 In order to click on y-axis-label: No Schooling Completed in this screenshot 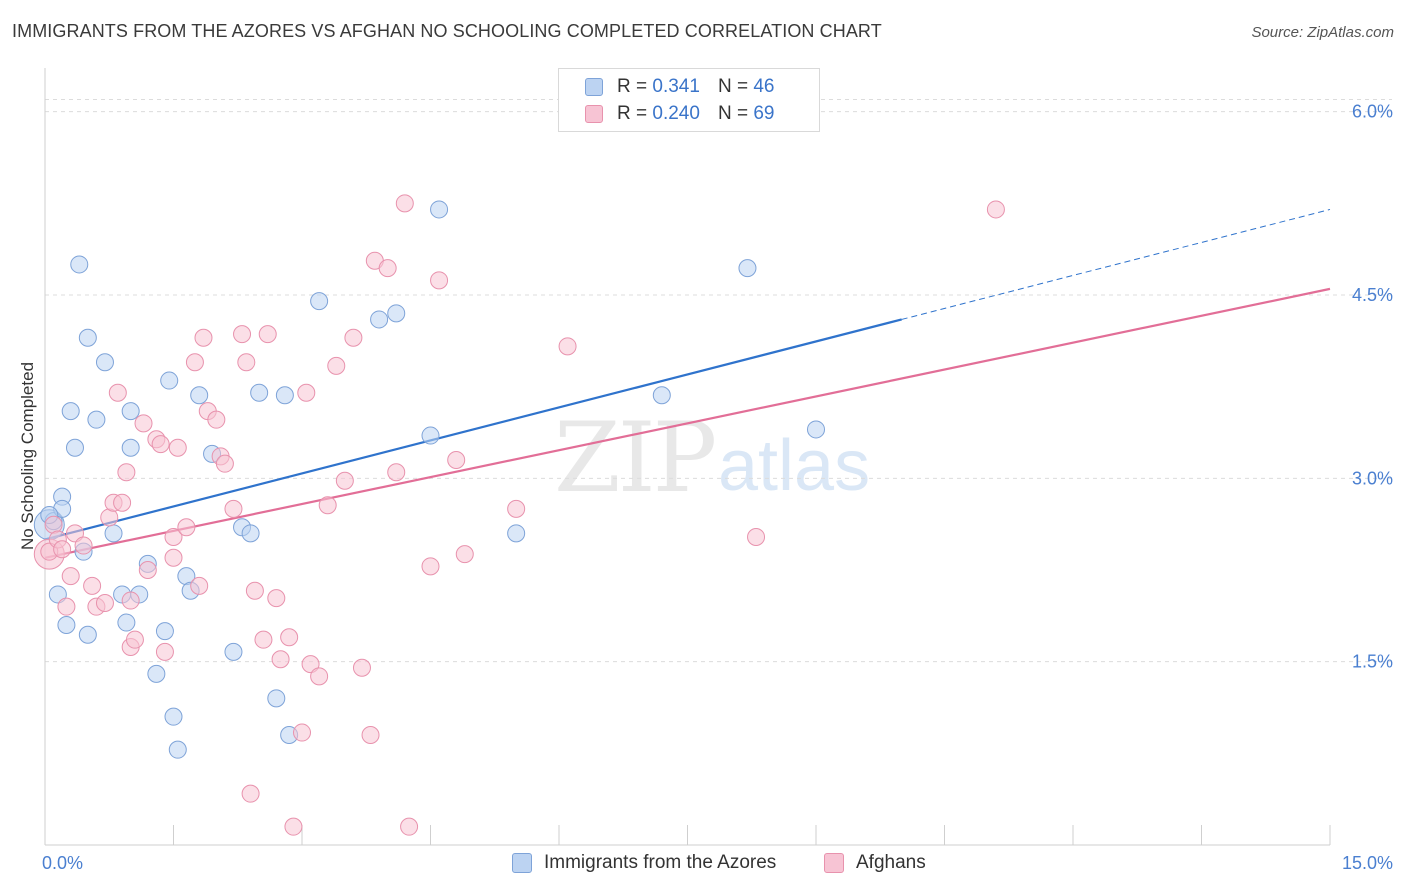, I will do `click(27, 456)`.